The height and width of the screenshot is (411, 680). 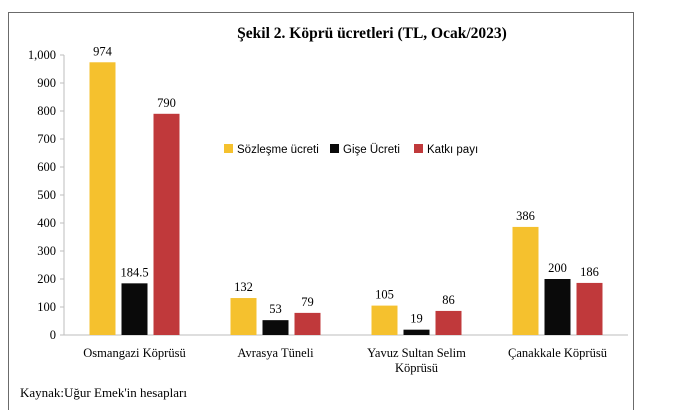 What do you see at coordinates (589, 272) in the screenshot?
I see `data-label: 186` at bounding box center [589, 272].